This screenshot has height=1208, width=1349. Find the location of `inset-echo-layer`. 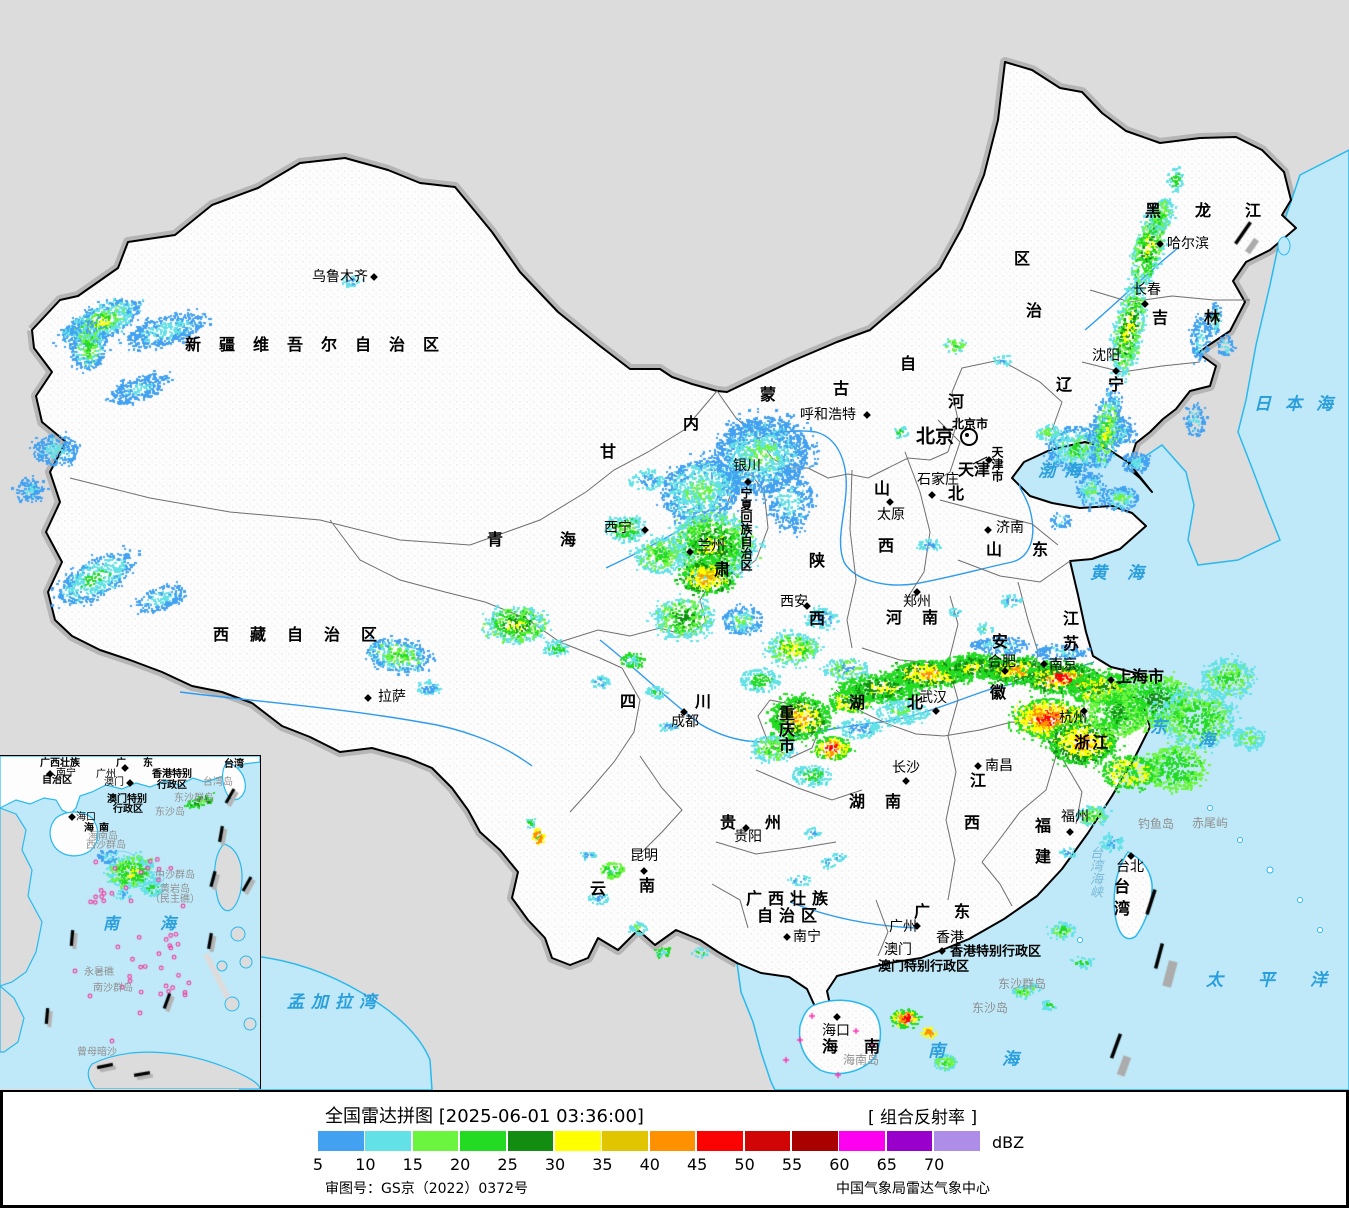

inset-echo-layer is located at coordinates (130, 922).